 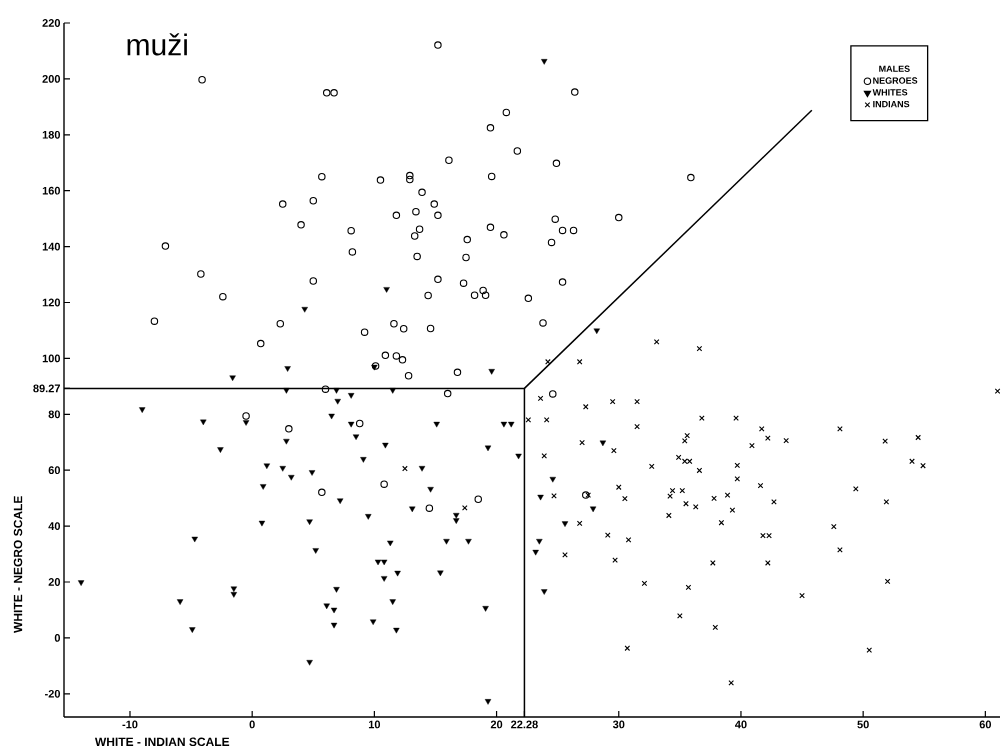 I want to click on y-tick-label: 60, so click(x=54, y=470).